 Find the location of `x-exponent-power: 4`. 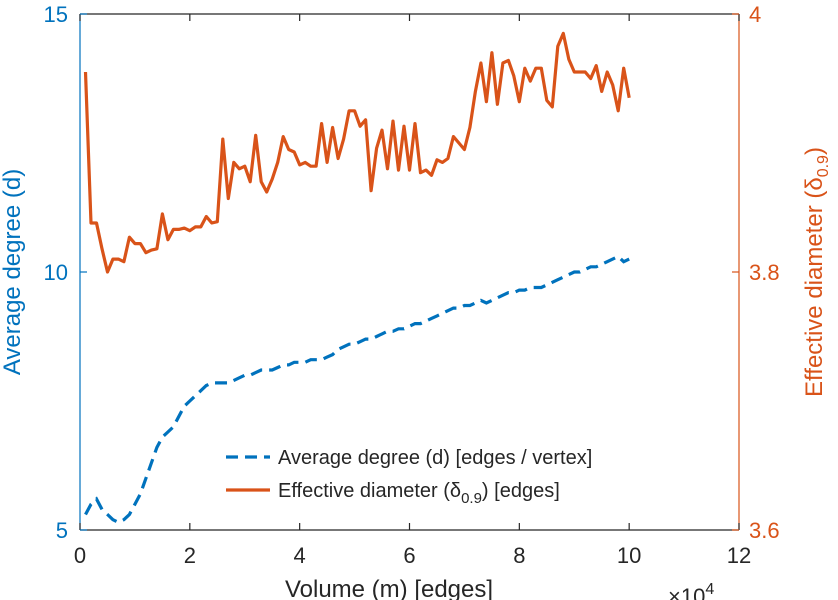

x-exponent-power: 4 is located at coordinates (709, 589).